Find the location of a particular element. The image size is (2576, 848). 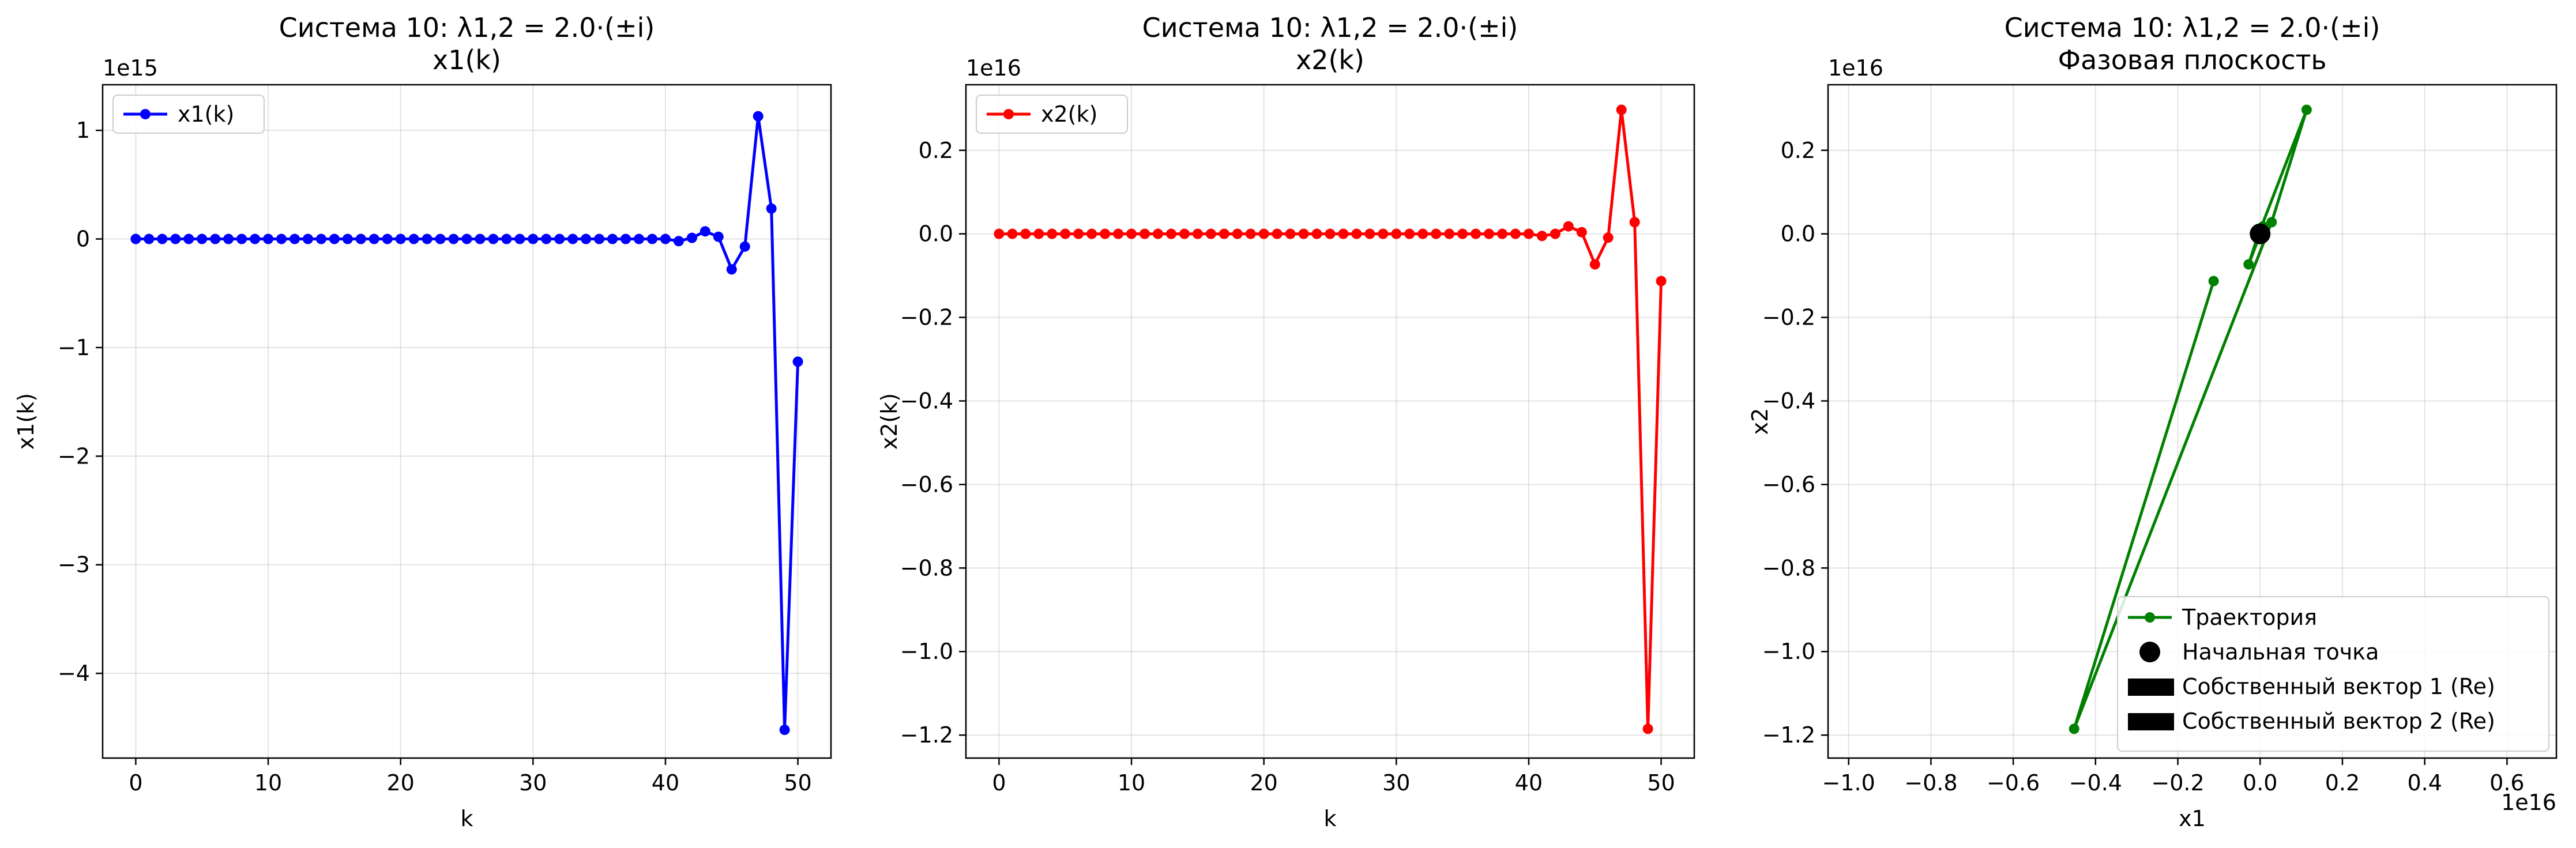

legend-start-swatch is located at coordinates (2149, 652).